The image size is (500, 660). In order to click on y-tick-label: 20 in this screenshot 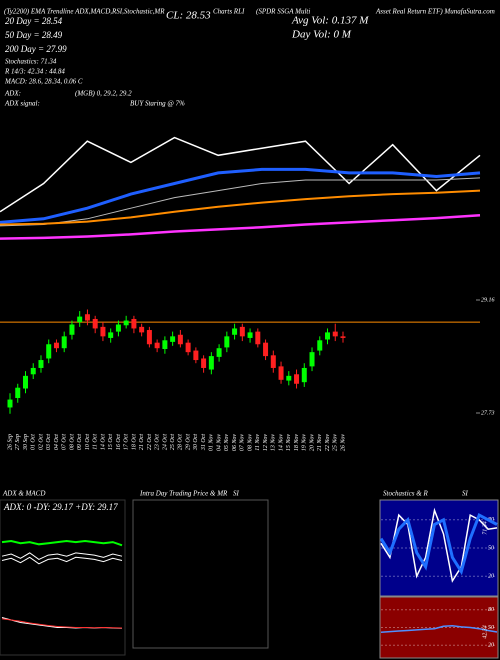, I will do `click(491, 577)`.